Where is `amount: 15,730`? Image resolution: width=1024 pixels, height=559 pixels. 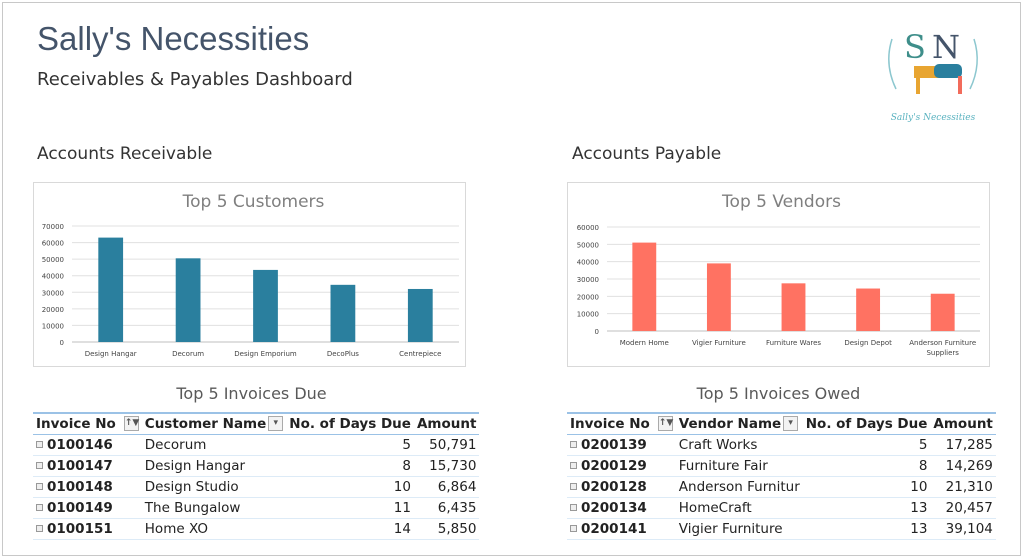 amount: 15,730 is located at coordinates (446, 466).